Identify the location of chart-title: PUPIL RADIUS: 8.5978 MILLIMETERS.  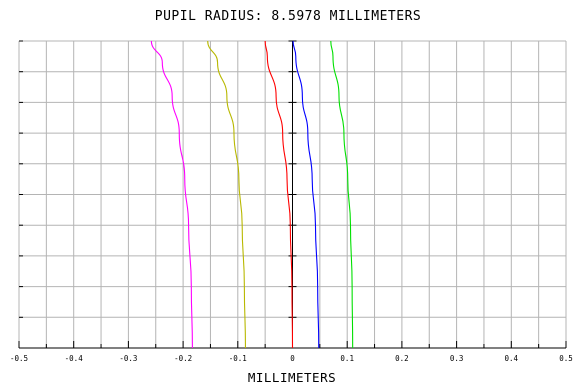
(288, 16).